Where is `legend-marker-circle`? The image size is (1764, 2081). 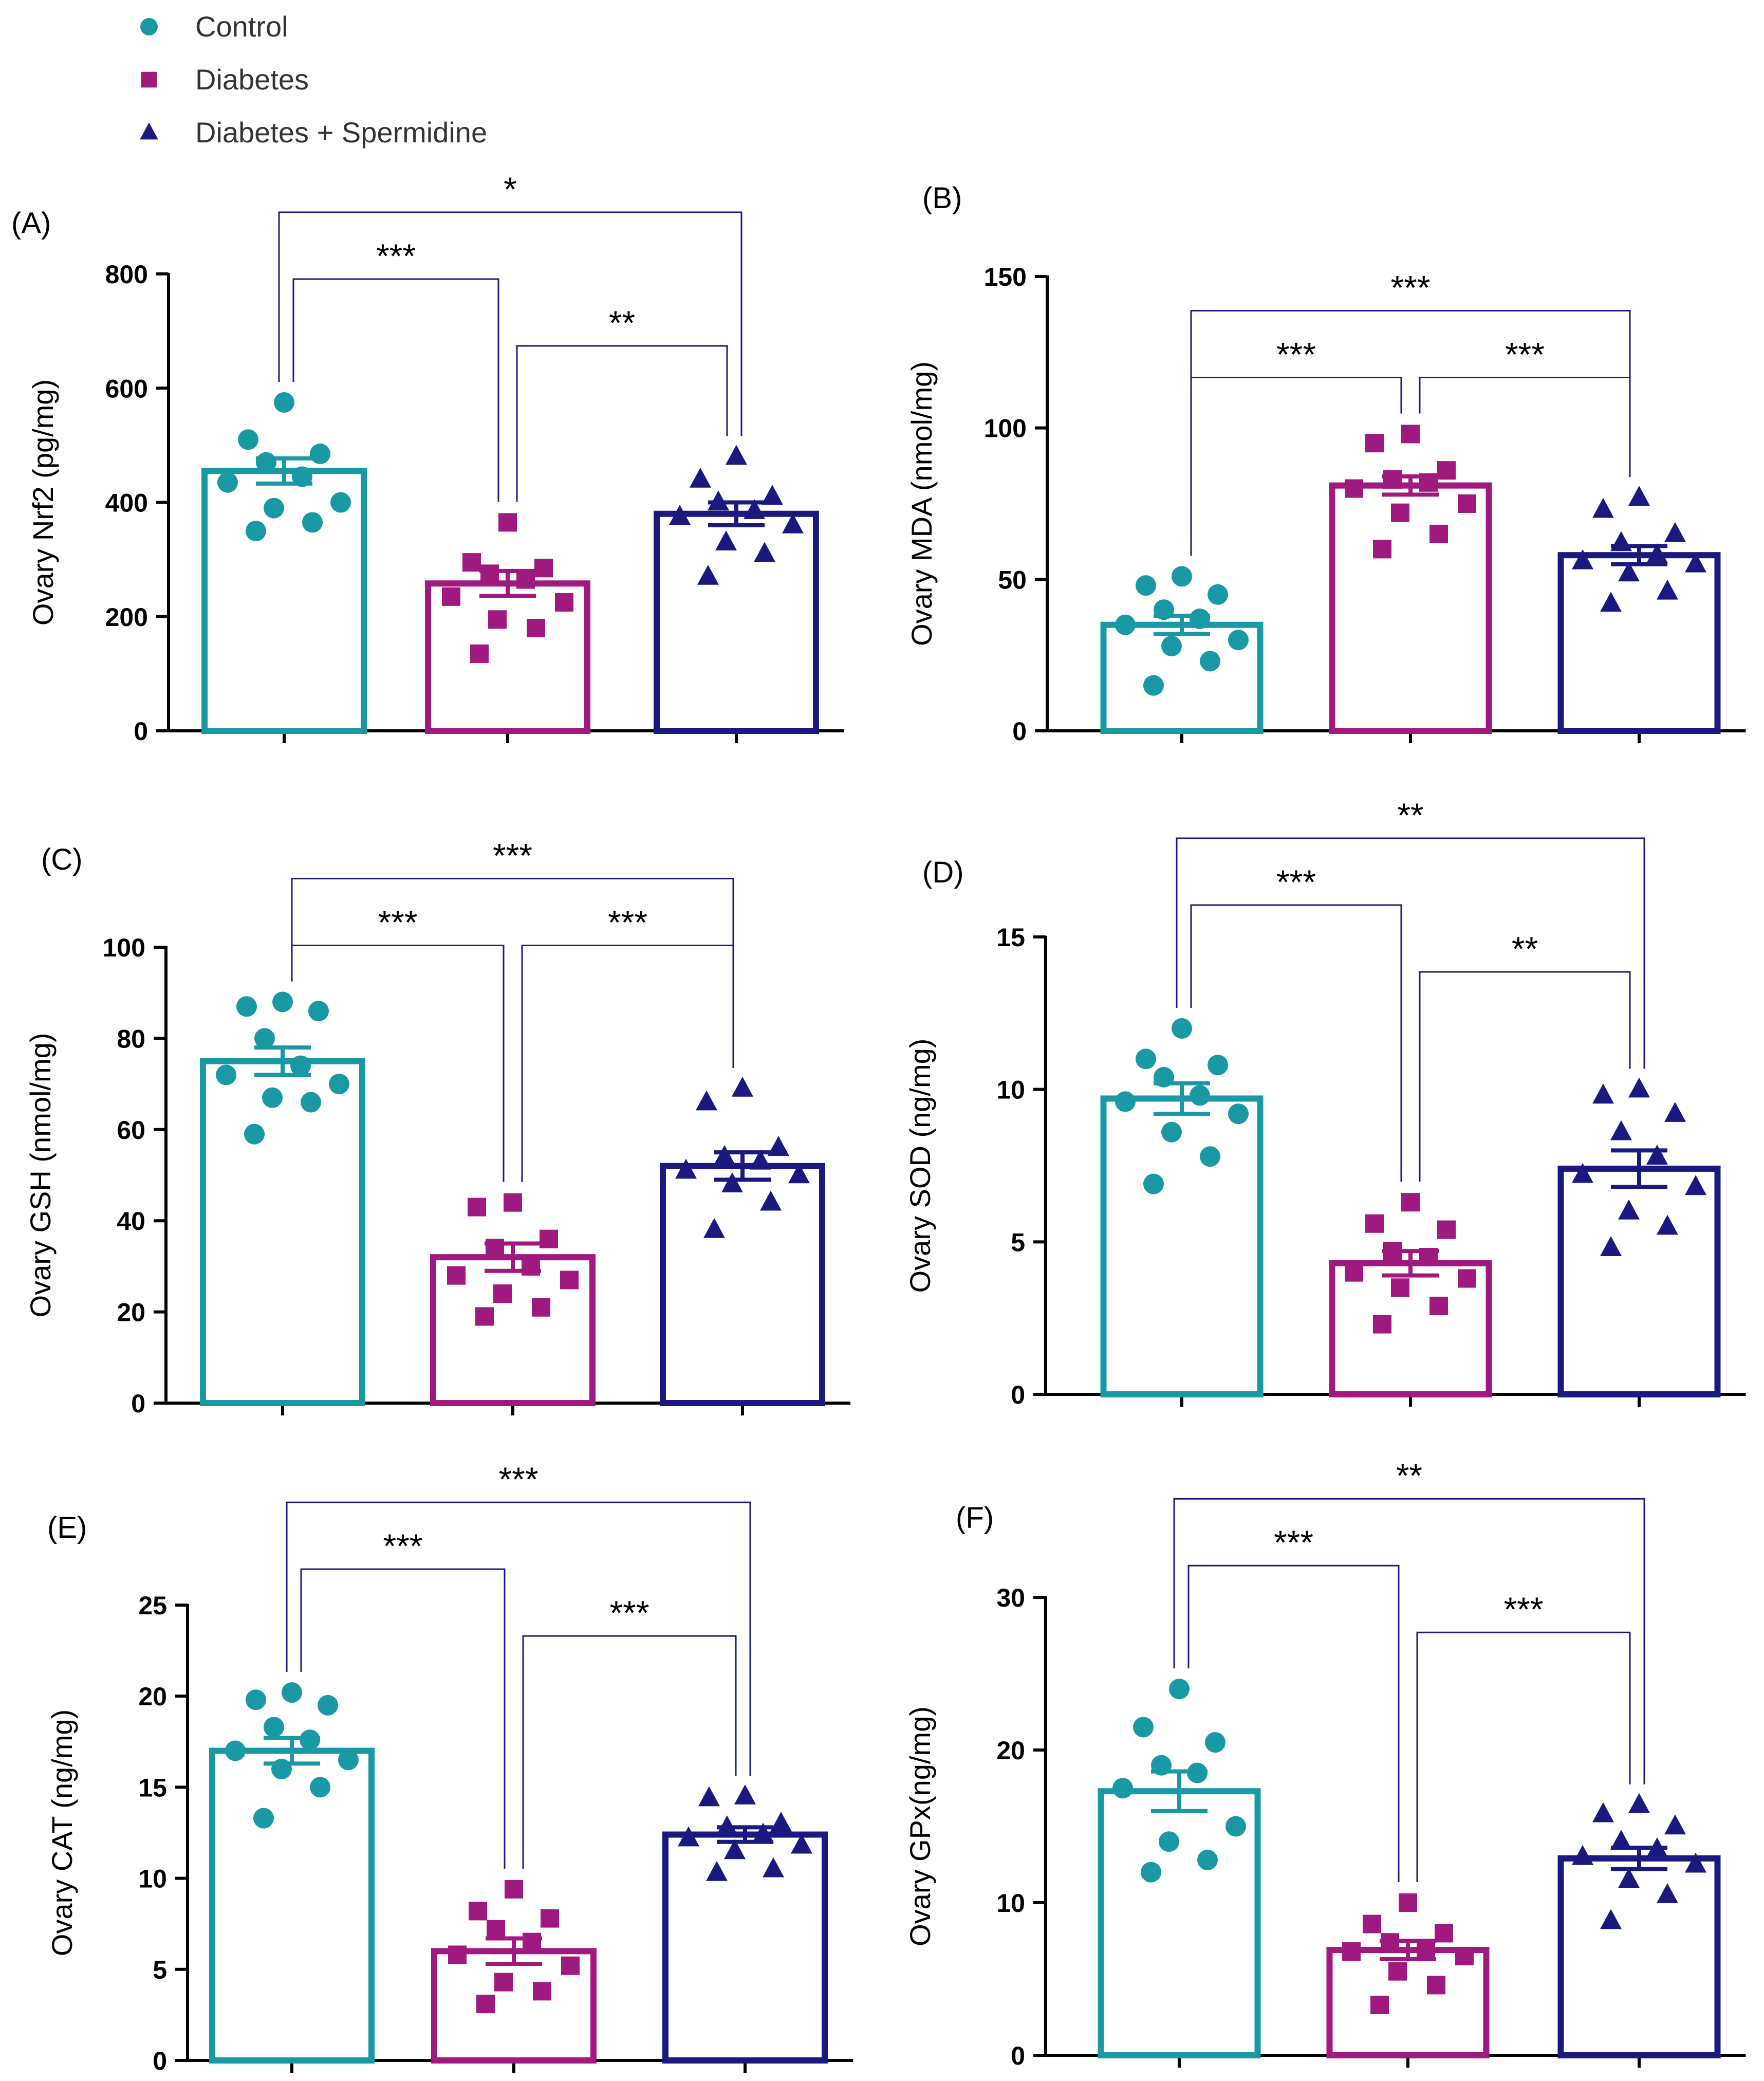
legend-marker-circle is located at coordinates (149, 26).